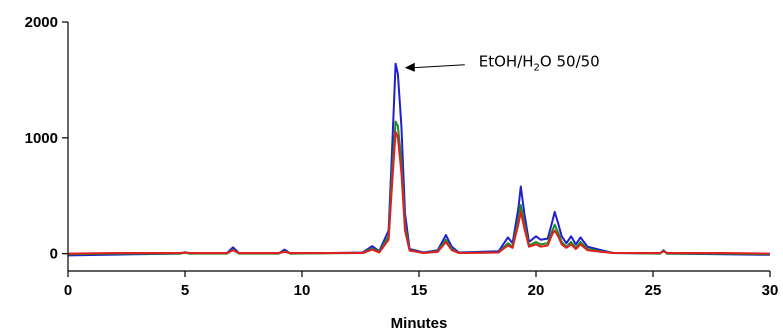 The height and width of the screenshot is (331, 783). Describe the element at coordinates (302, 290) in the screenshot. I see `x-tick-label: 10` at that location.